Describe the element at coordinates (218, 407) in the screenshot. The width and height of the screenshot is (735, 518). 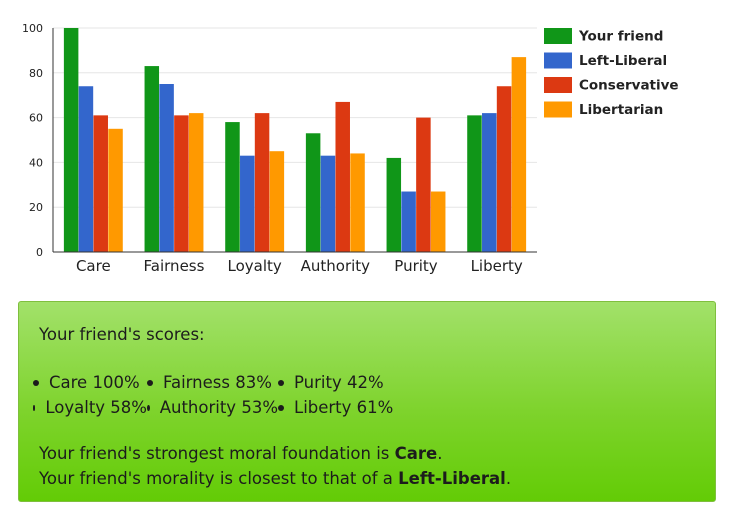
I see `score-text: Authority 53%` at that location.